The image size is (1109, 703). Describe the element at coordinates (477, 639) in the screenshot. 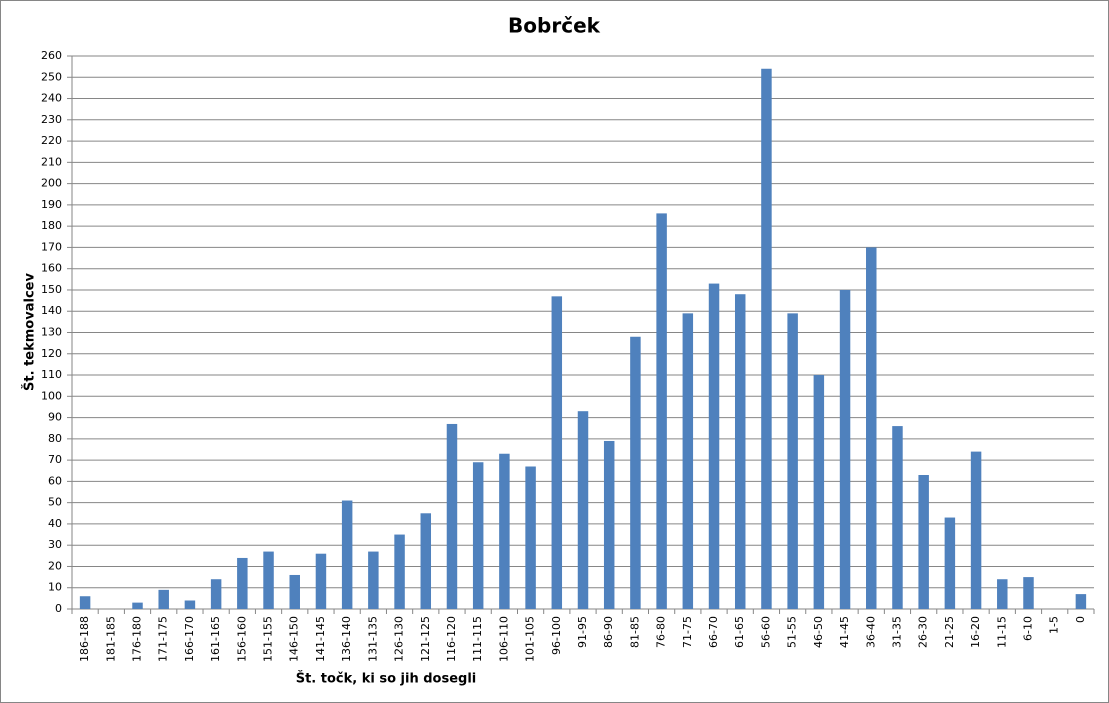

I see `x-tick-label: 111-115` at that location.